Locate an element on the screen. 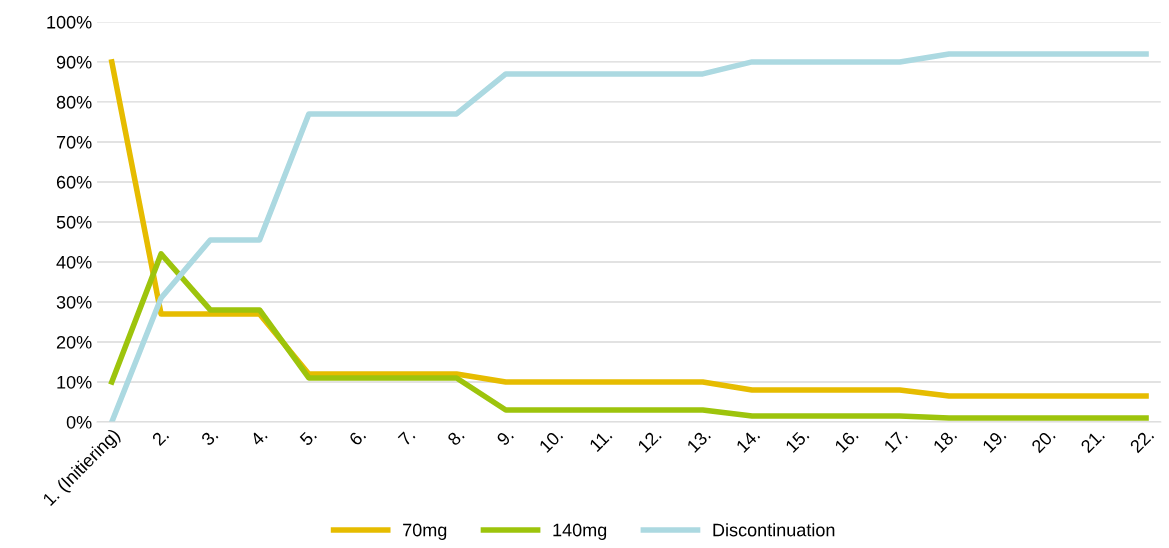 Image resolution: width=1169 pixels, height=548 pixels. x-tick-label: 9. is located at coordinates (505, 437).